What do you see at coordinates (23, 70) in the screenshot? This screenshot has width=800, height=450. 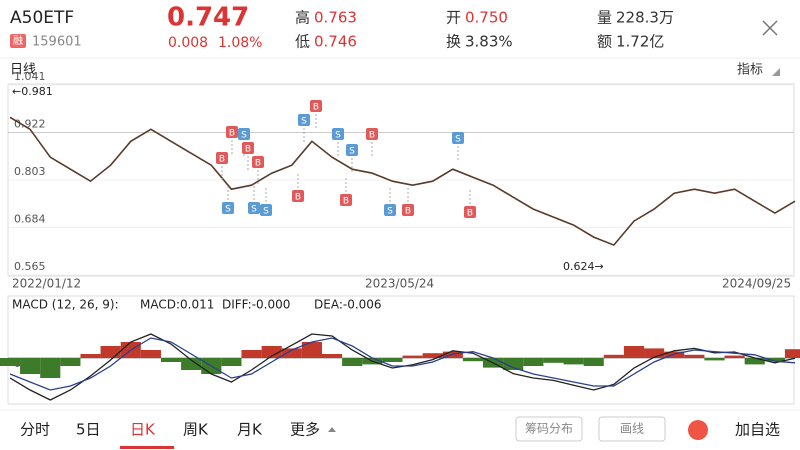 I see `period: 日线` at bounding box center [23, 70].